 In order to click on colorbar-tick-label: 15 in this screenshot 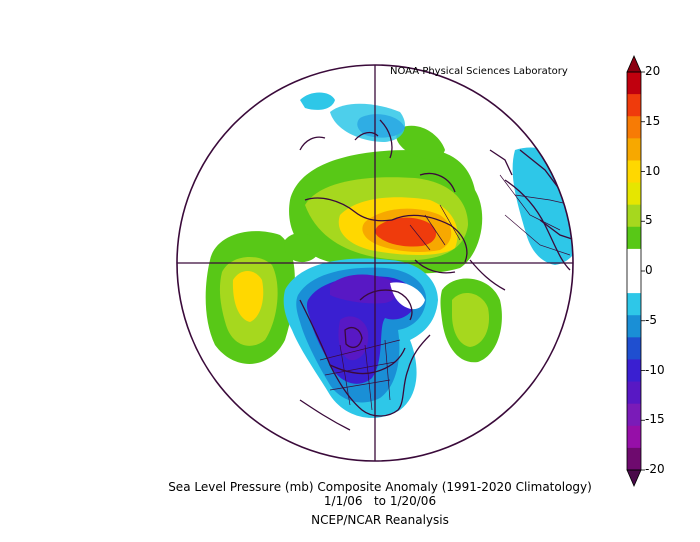, I will do `click(653, 120)`.